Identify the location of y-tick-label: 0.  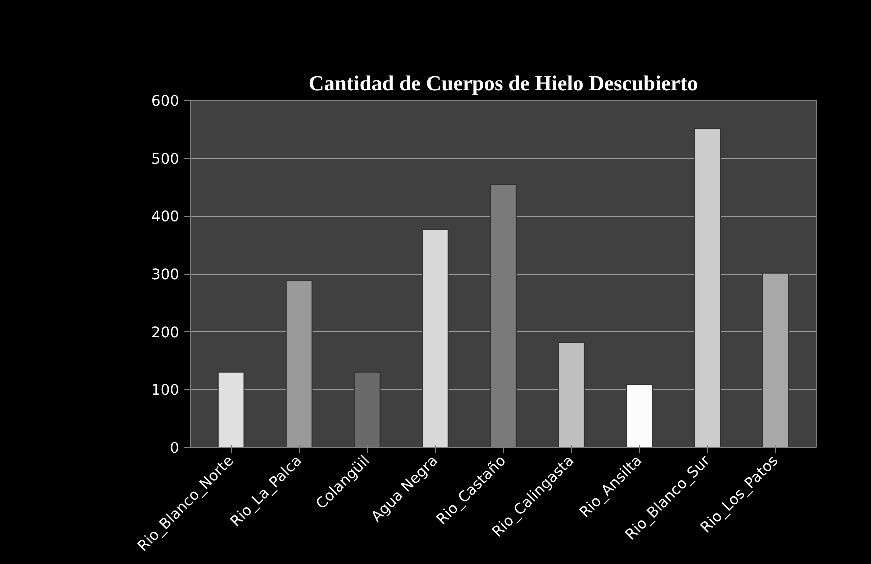
(175, 448).